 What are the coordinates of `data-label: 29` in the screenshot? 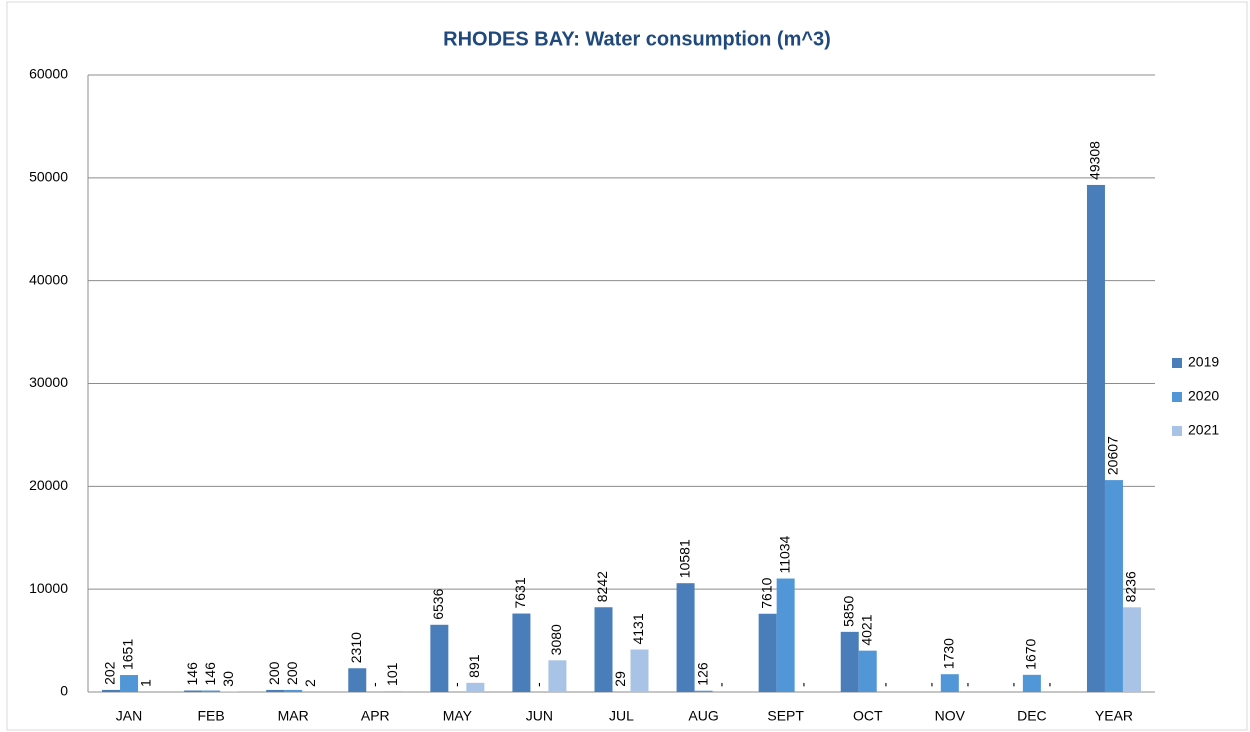 It's located at (620, 679).